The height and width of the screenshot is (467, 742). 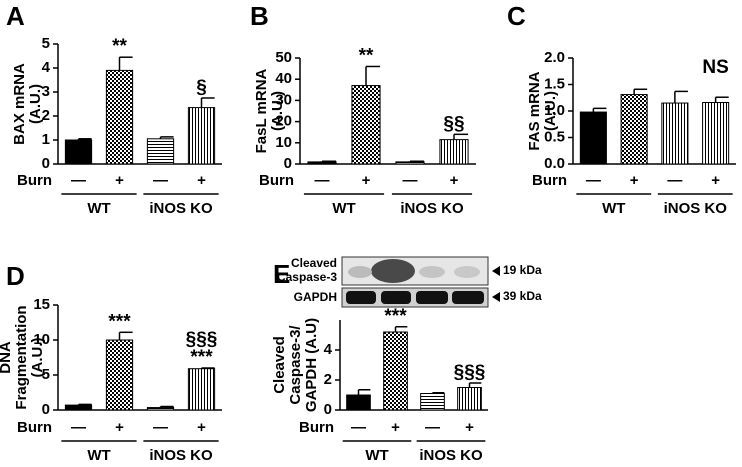 What do you see at coordinates (19, 104) in the screenshot?
I see `y-axis-label: BAX mRNA` at bounding box center [19, 104].